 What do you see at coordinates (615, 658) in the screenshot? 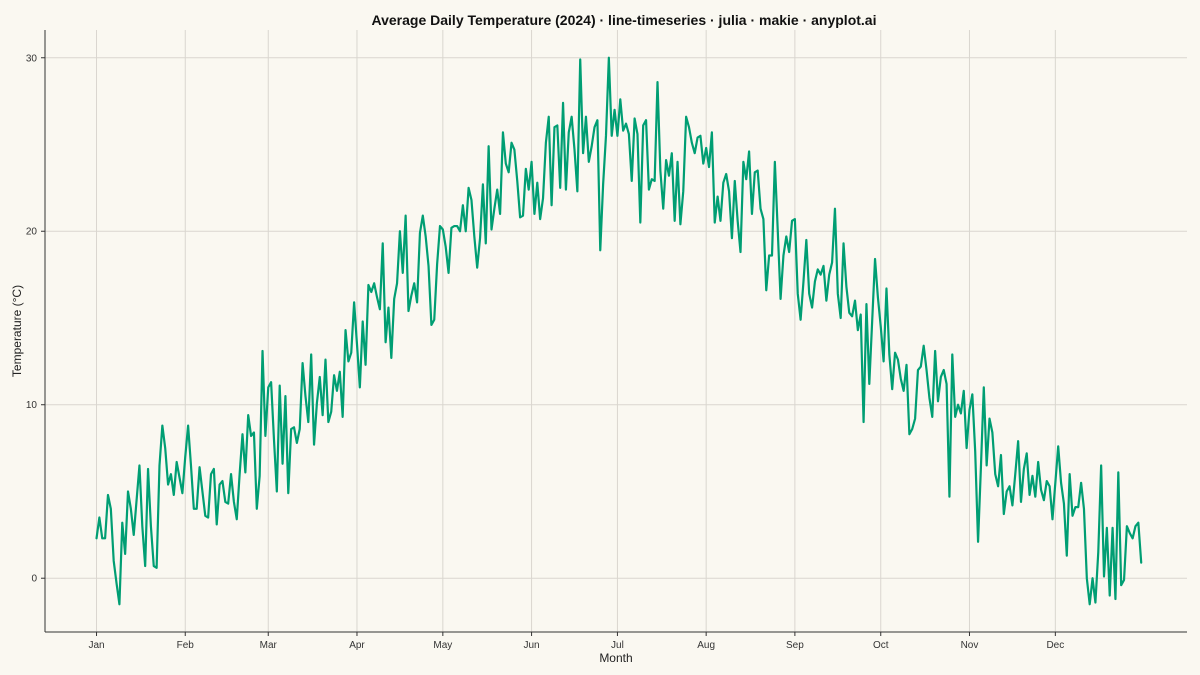
I see `x-axis-label: Month` at bounding box center [615, 658].